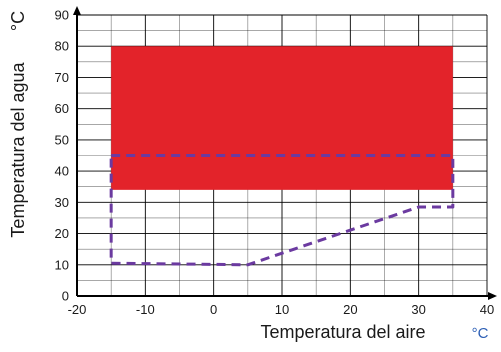 Image resolution: width=501 pixels, height=352 pixels. I want to click on y-tick-label: 40, so click(62, 171).